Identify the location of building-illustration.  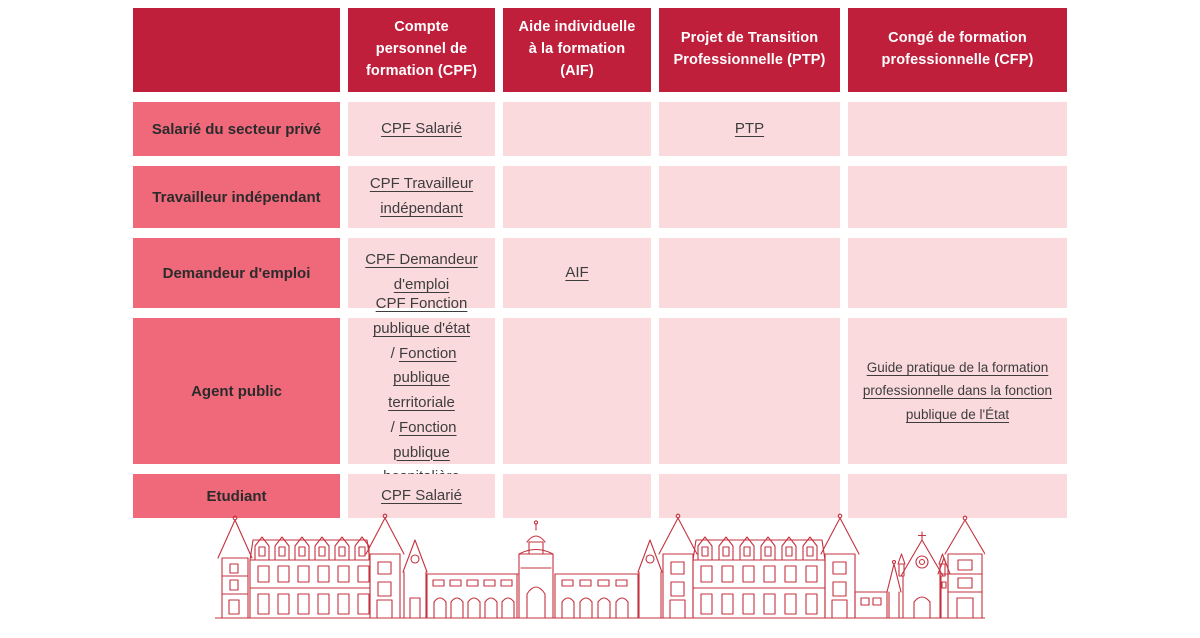
(600, 568).